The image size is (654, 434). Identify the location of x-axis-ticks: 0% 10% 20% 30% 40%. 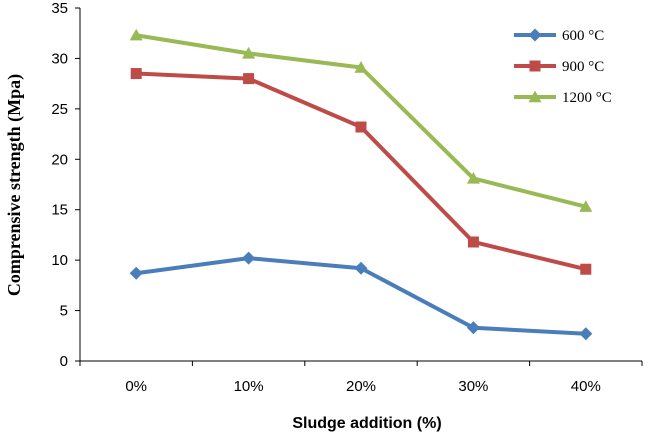
(361, 378).